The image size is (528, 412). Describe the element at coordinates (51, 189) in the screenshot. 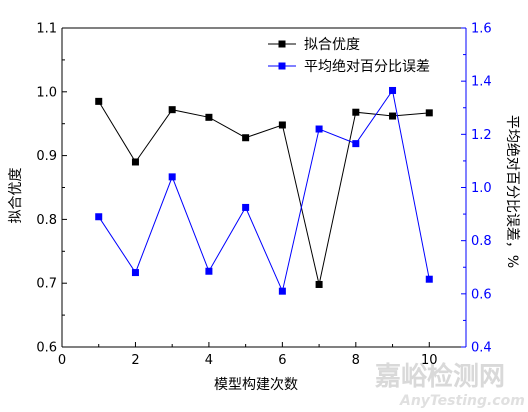

I see `left-axis: 0.6 0.7 0.8 0.9 1.0 1.1` at that location.